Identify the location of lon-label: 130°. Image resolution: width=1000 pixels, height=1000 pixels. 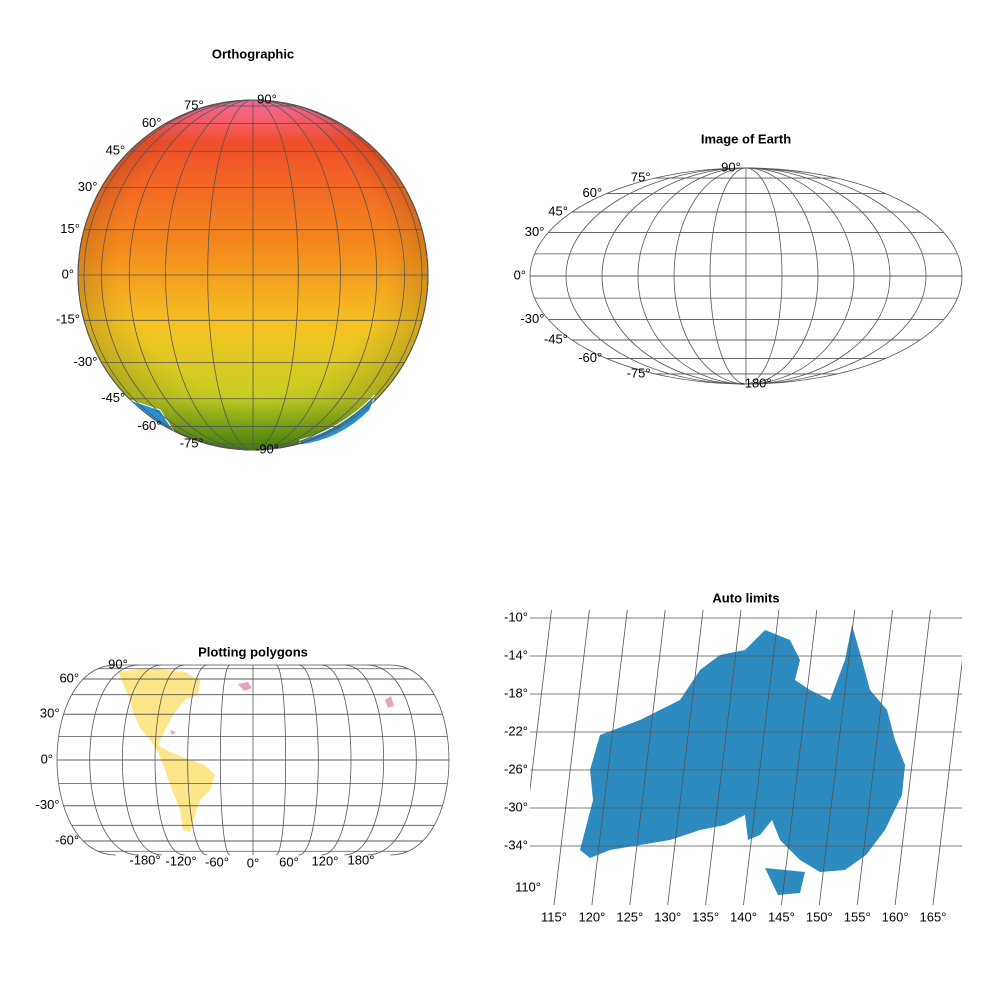
(667, 916).